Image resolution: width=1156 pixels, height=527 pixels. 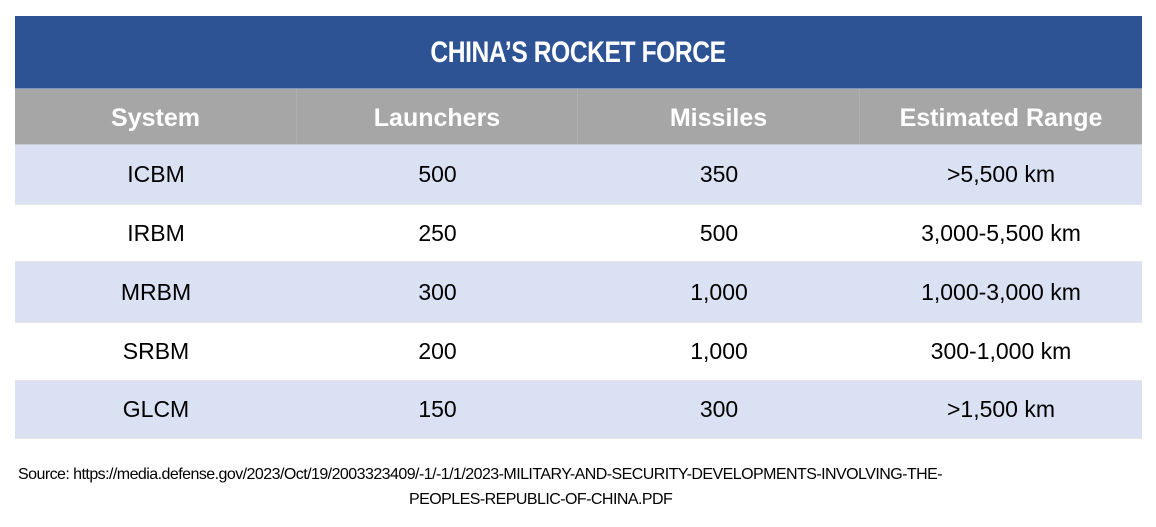 I want to click on cell-range: 300-1,000 km, so click(x=1001, y=351).